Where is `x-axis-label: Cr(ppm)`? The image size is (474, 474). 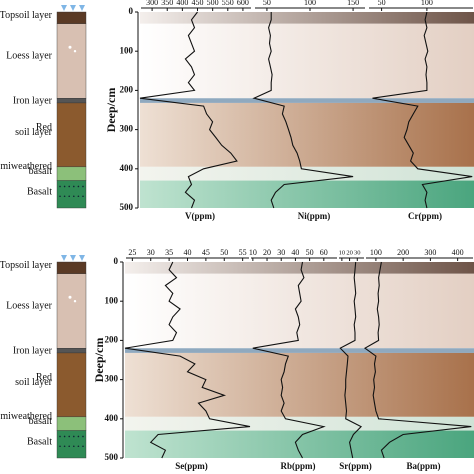 x-axis-label: Cr(ppm) is located at coordinates (425, 216).